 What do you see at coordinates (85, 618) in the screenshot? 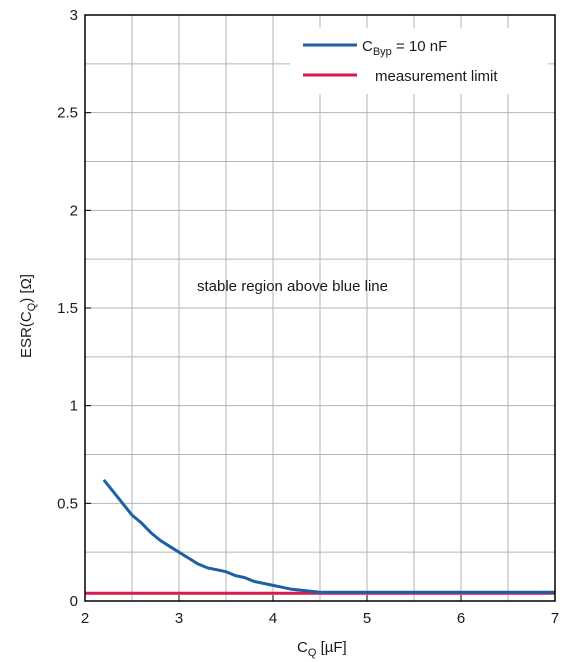
I see `x-tick-label: 2` at bounding box center [85, 618].